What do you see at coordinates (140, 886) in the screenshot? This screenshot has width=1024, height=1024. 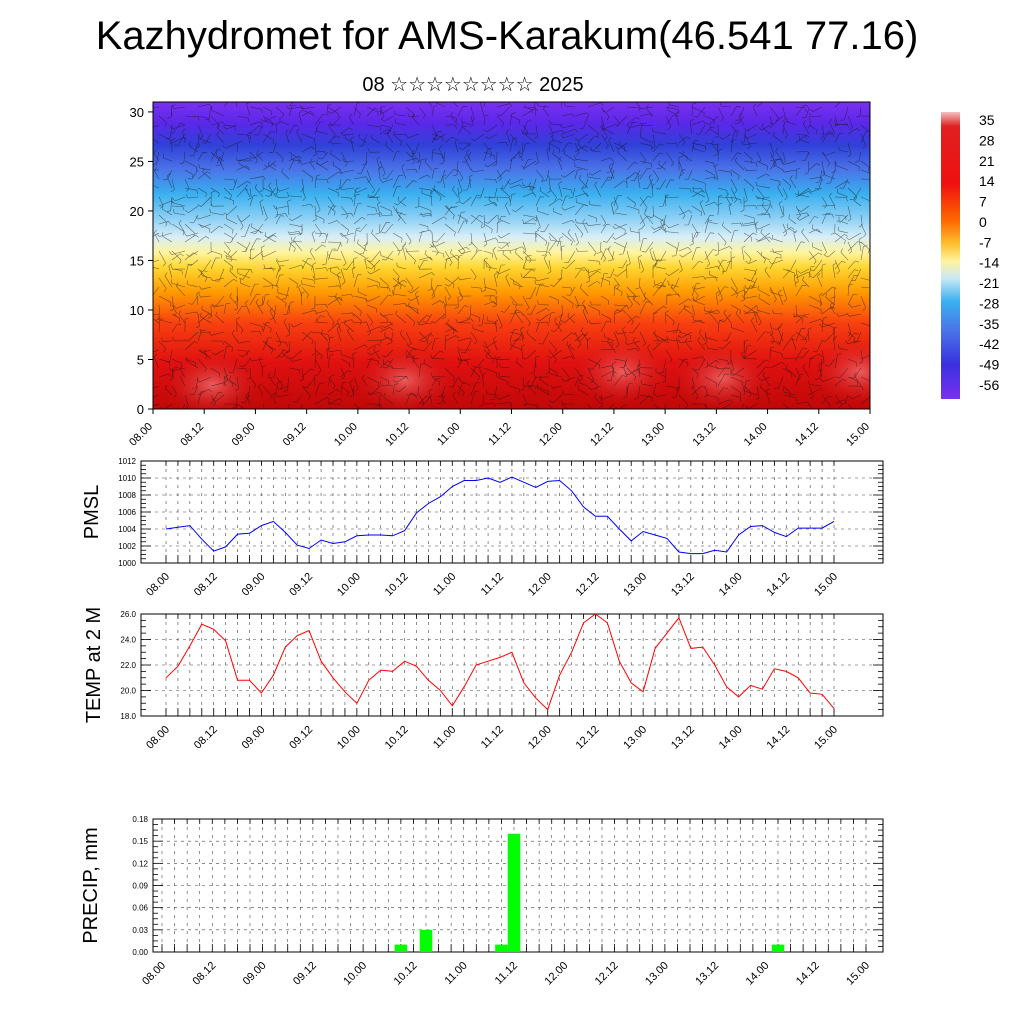 I see `y-tick-label: 0.09` at bounding box center [140, 886].